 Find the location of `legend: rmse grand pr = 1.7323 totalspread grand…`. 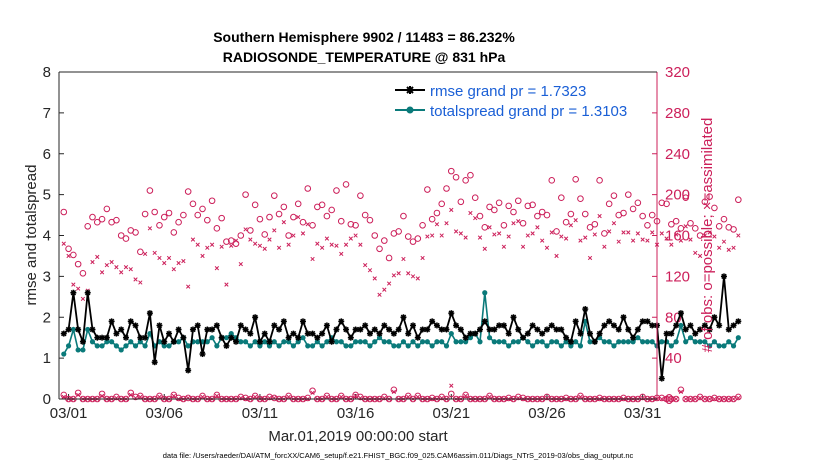

legend: rmse grand pr = 1.7323 totalspread grand… is located at coordinates (519, 101).